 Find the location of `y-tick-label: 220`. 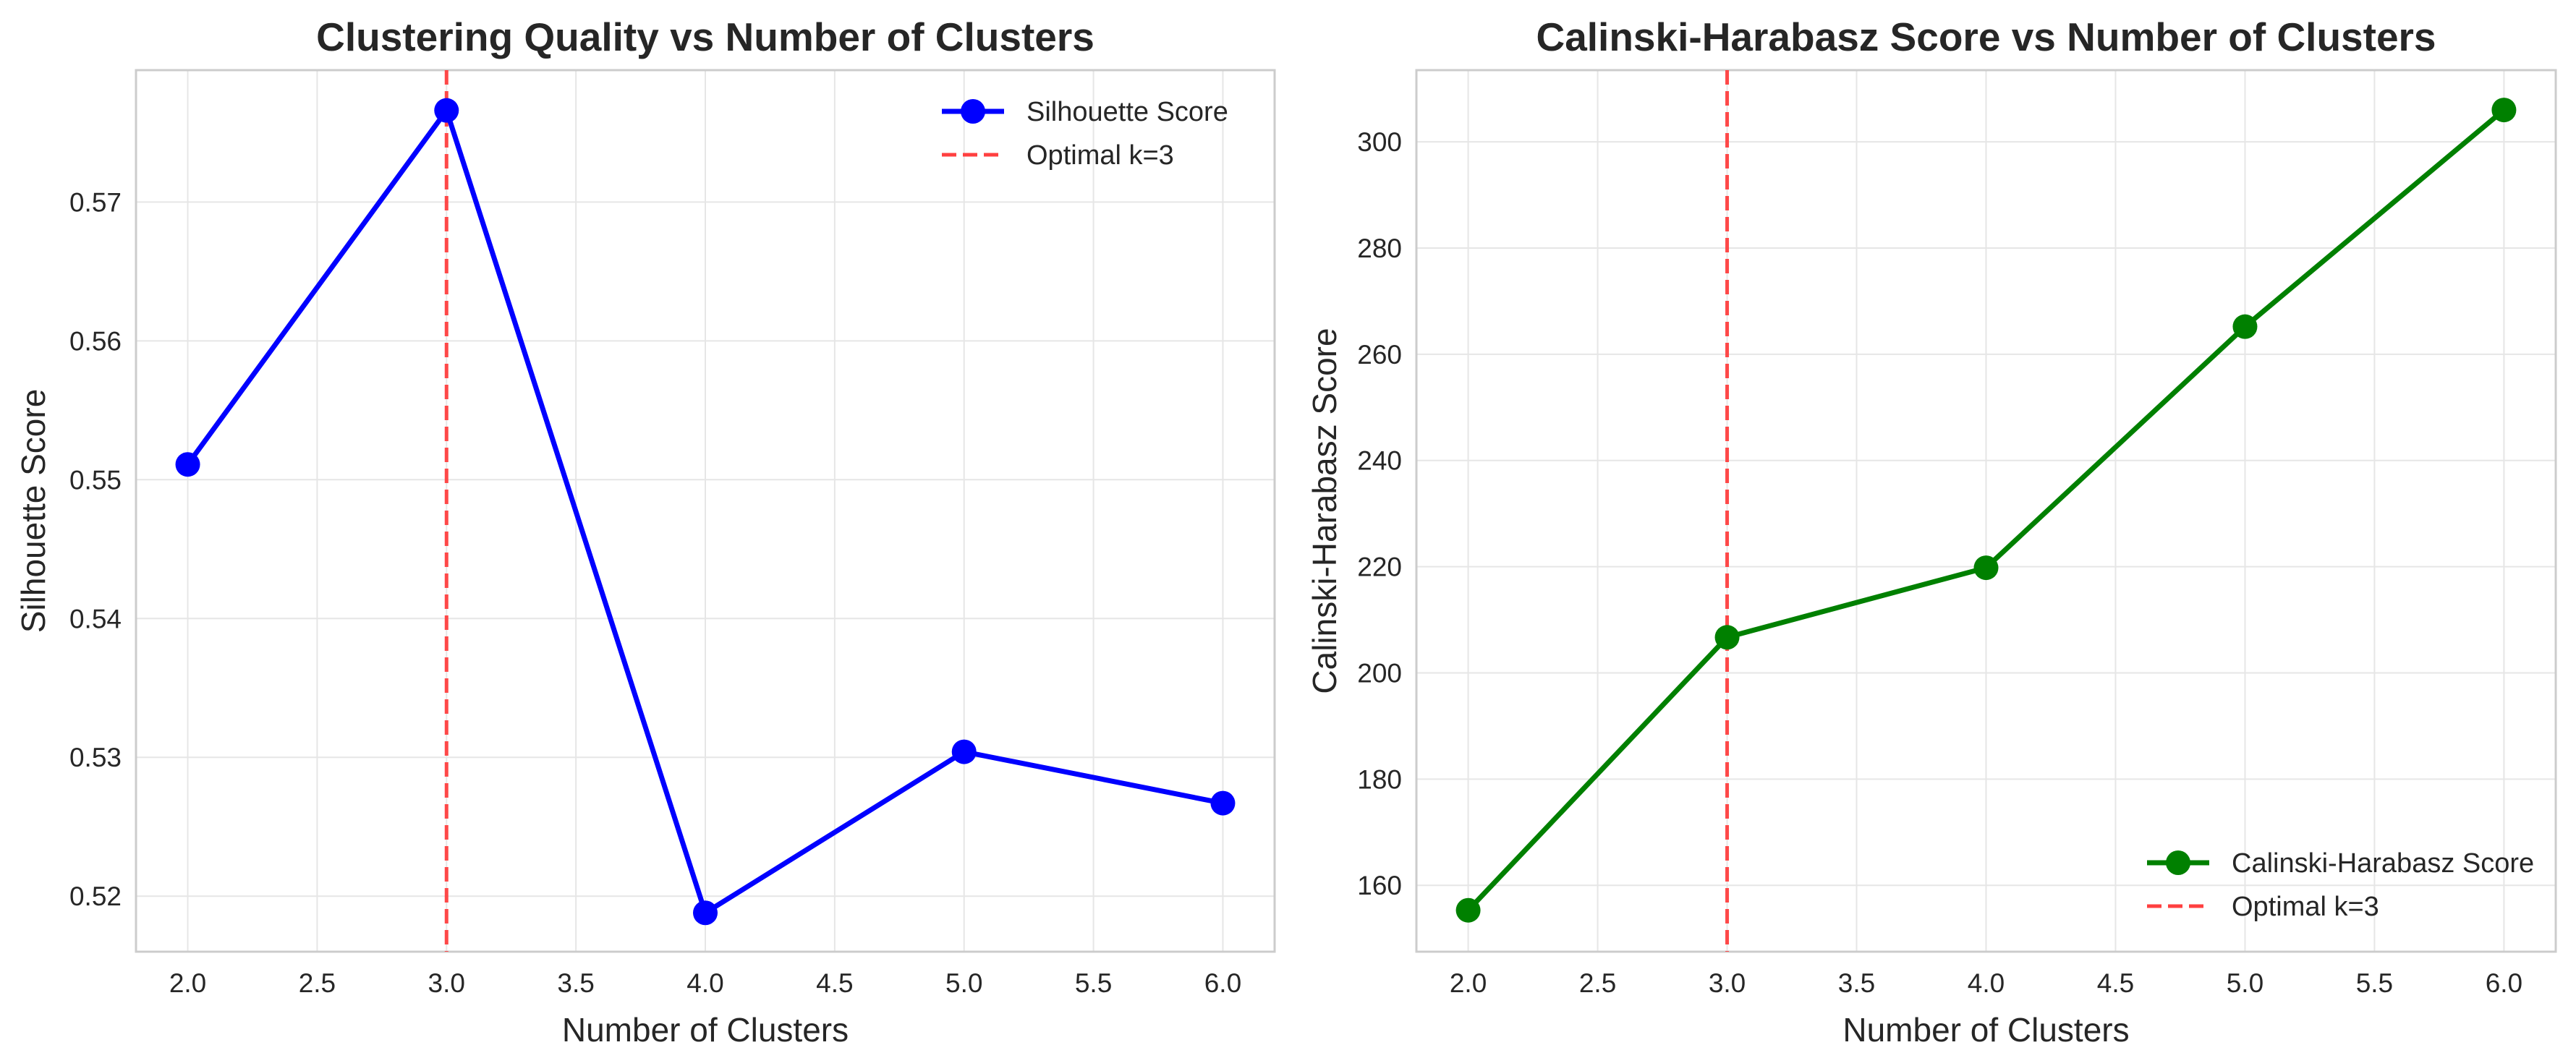

y-tick-label: 220 is located at coordinates (1379, 567).